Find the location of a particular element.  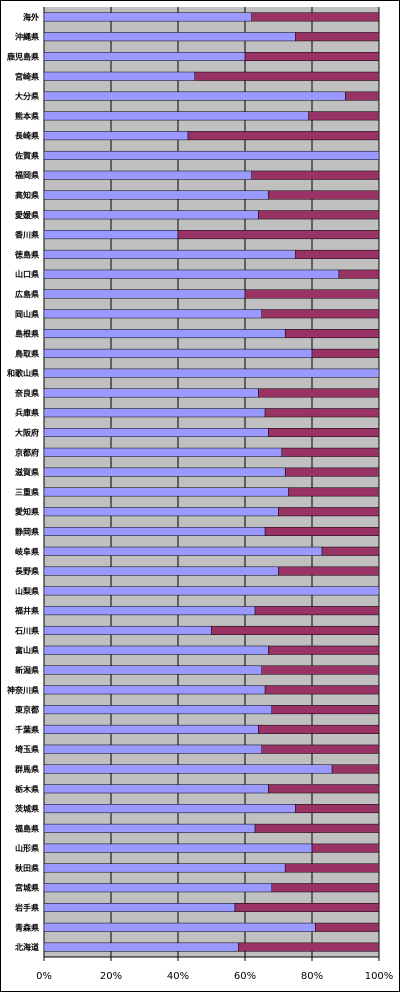

category-label: 埼玉県 is located at coordinates (27, 749).